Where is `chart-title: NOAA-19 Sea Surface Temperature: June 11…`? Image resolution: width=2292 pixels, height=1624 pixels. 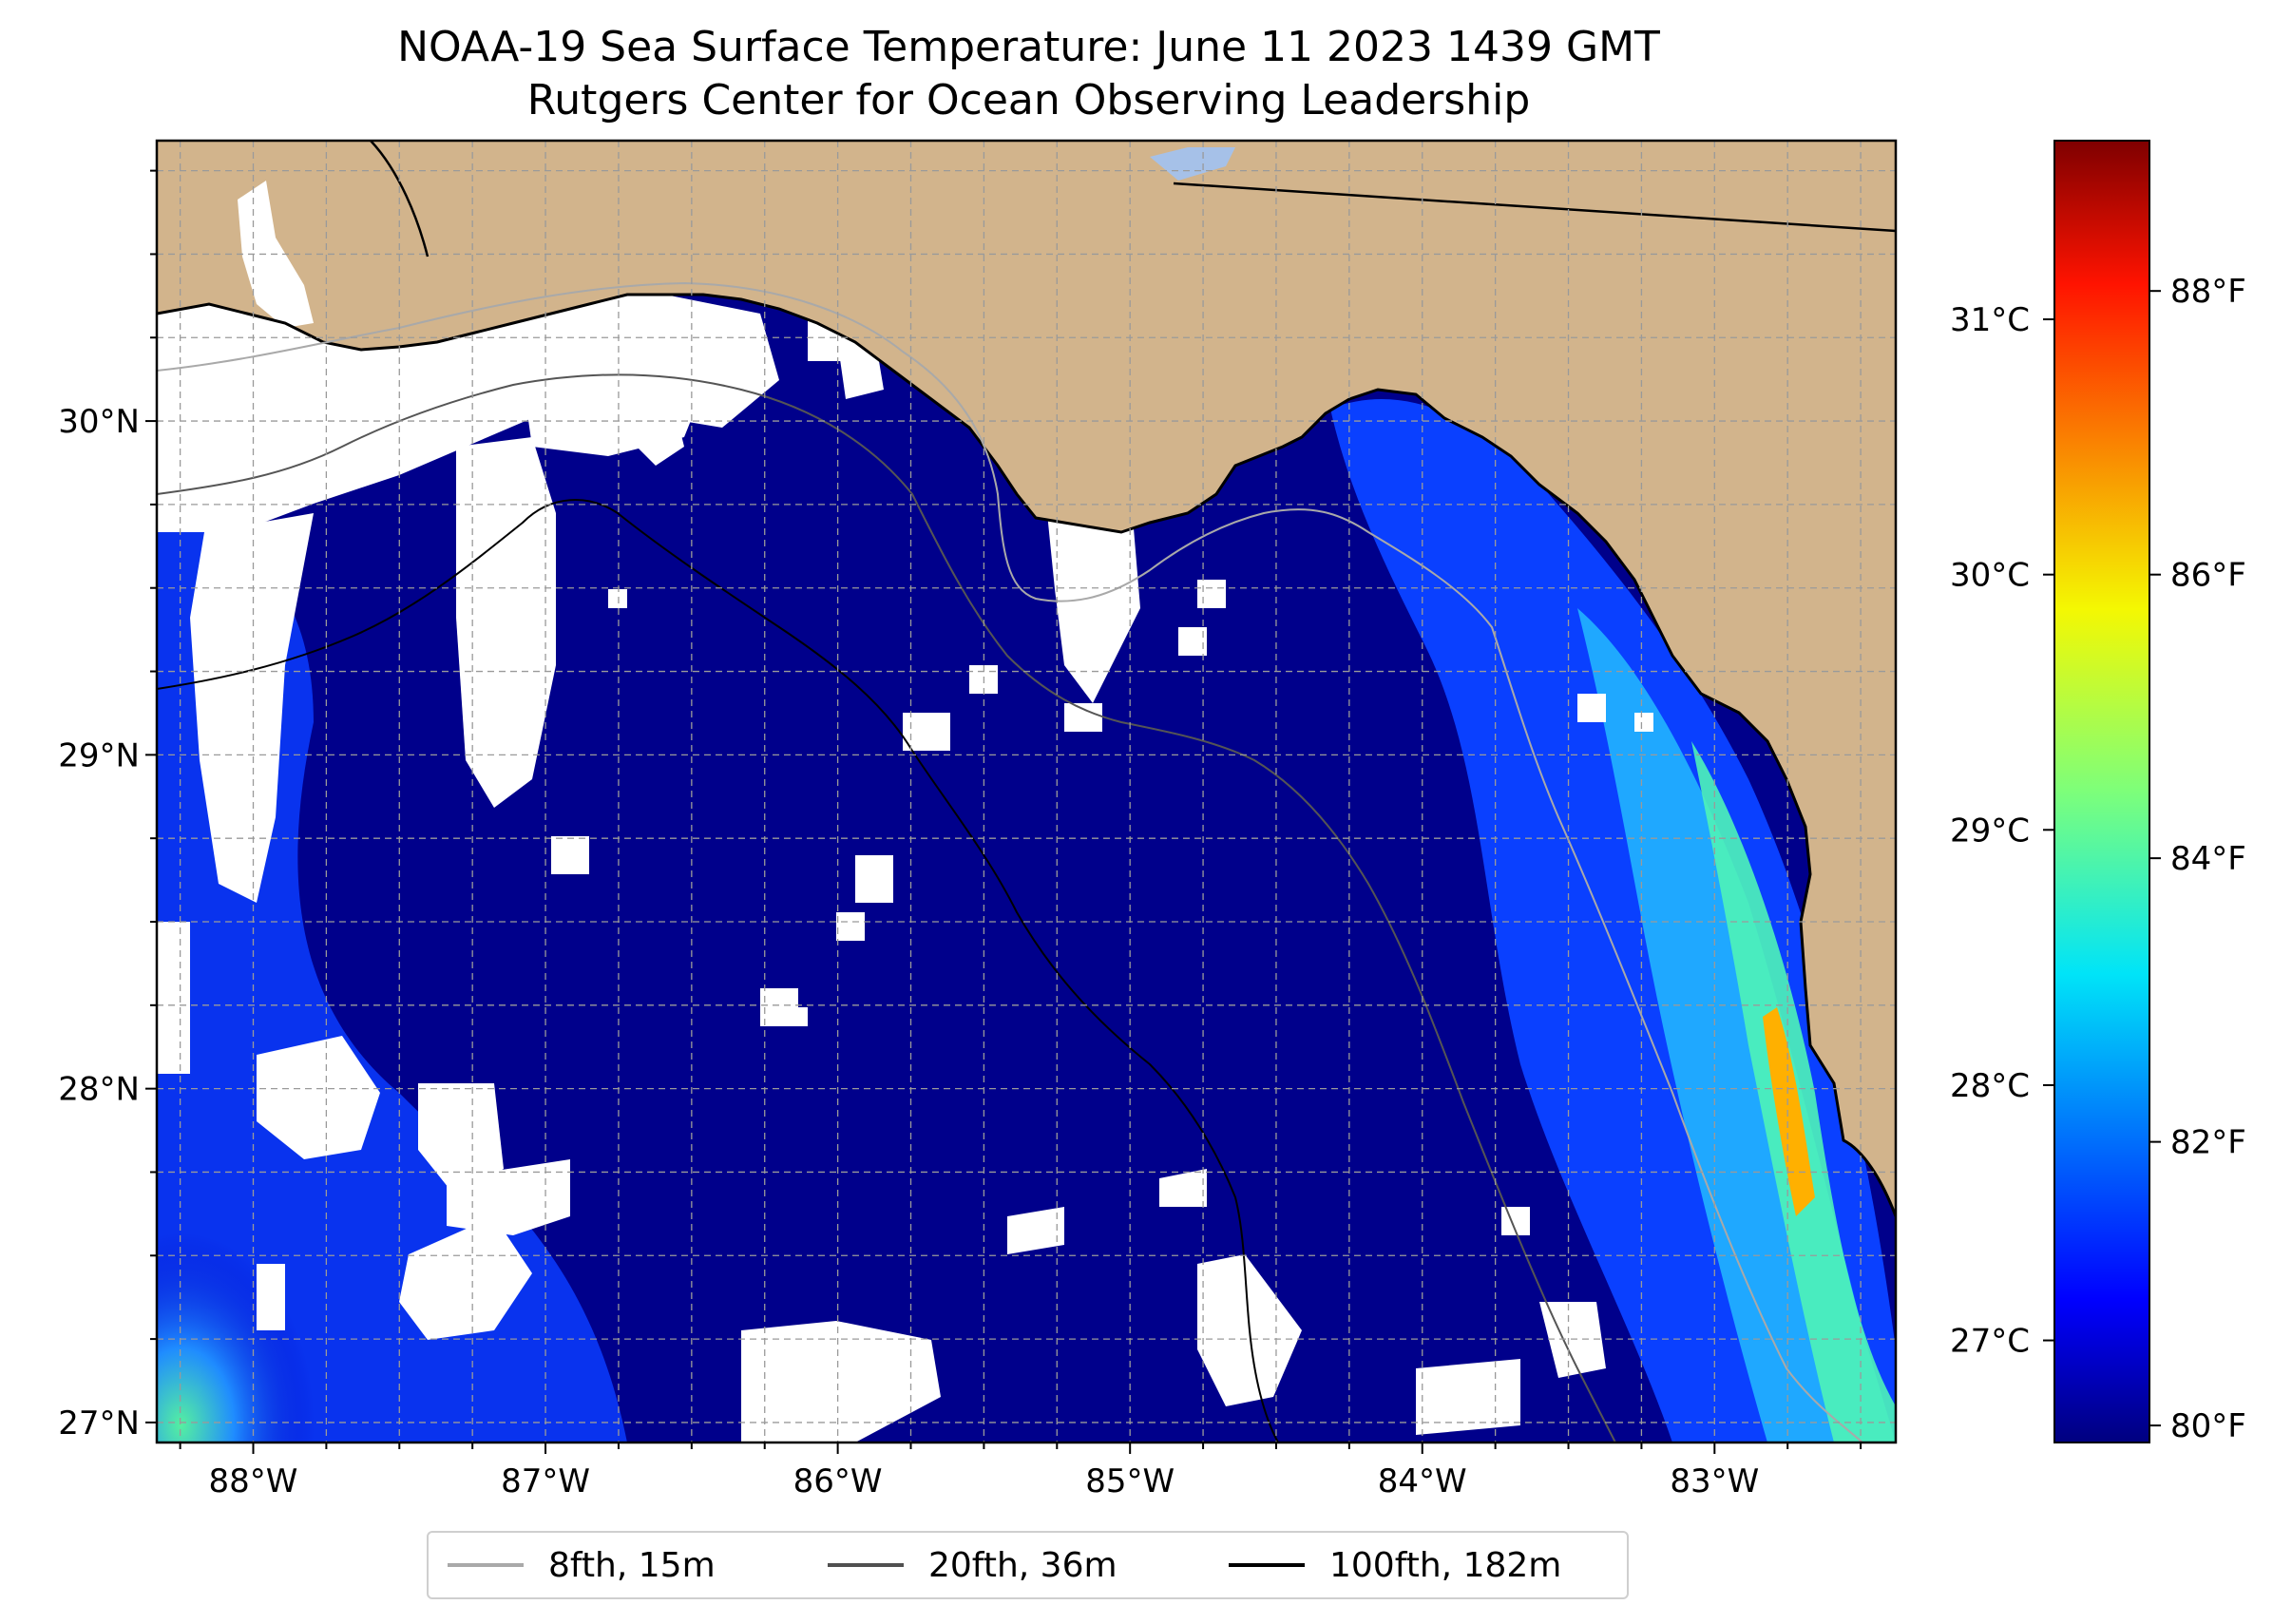 chart-title: NOAA-19 Sea Surface Temperature: June 11… is located at coordinates (1028, 74).